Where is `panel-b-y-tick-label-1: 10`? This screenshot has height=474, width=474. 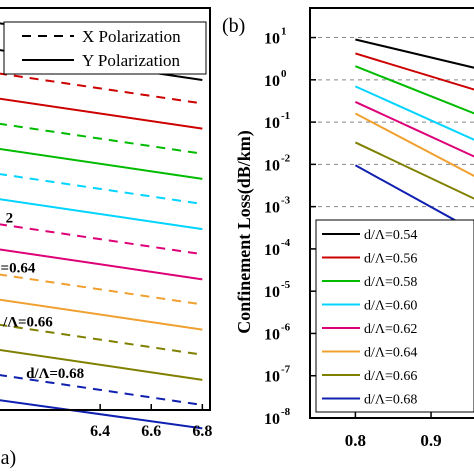 panel-b-y-tick-label-1: 10 is located at coordinates (272, 81).